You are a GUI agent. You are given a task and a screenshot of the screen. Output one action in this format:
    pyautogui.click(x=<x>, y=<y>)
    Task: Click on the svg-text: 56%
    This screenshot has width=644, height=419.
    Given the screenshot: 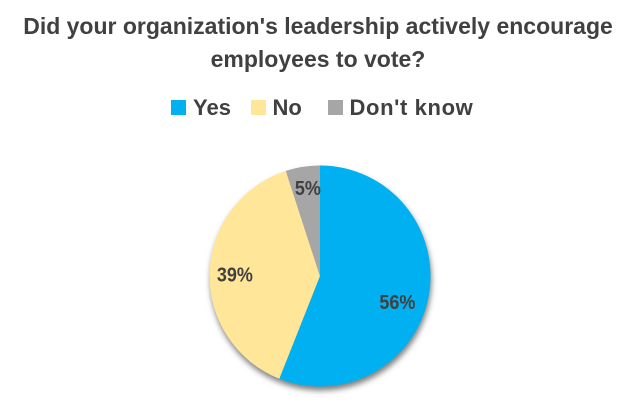 What is the action you would take?
    pyautogui.click(x=397, y=303)
    